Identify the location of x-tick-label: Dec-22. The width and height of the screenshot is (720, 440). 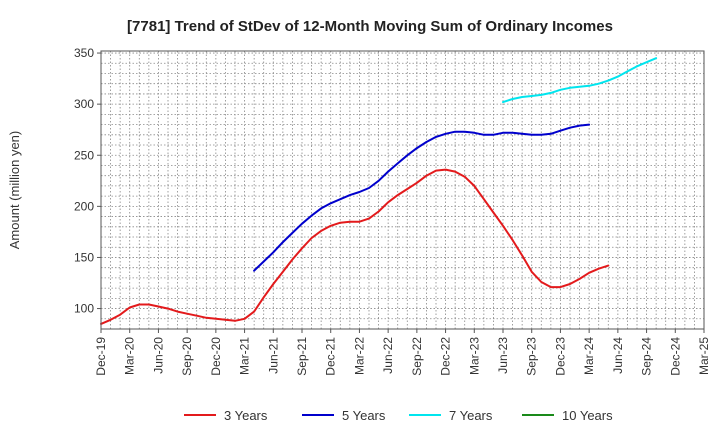
(446, 356).